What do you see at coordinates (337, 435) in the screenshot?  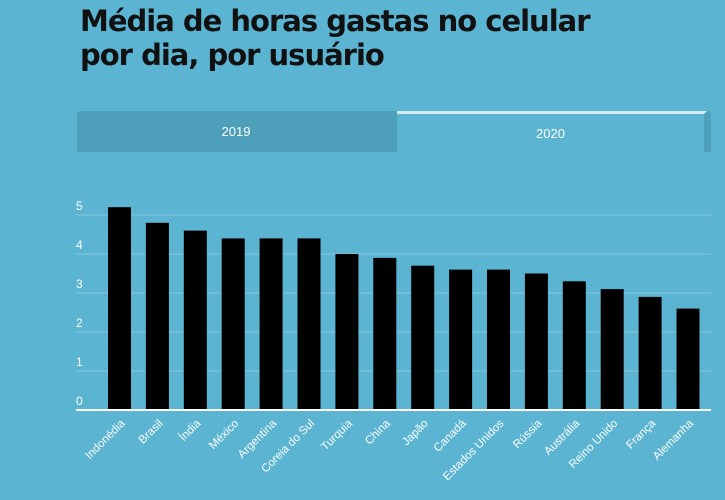 I see `x-tick-label: Turquia` at bounding box center [337, 435].